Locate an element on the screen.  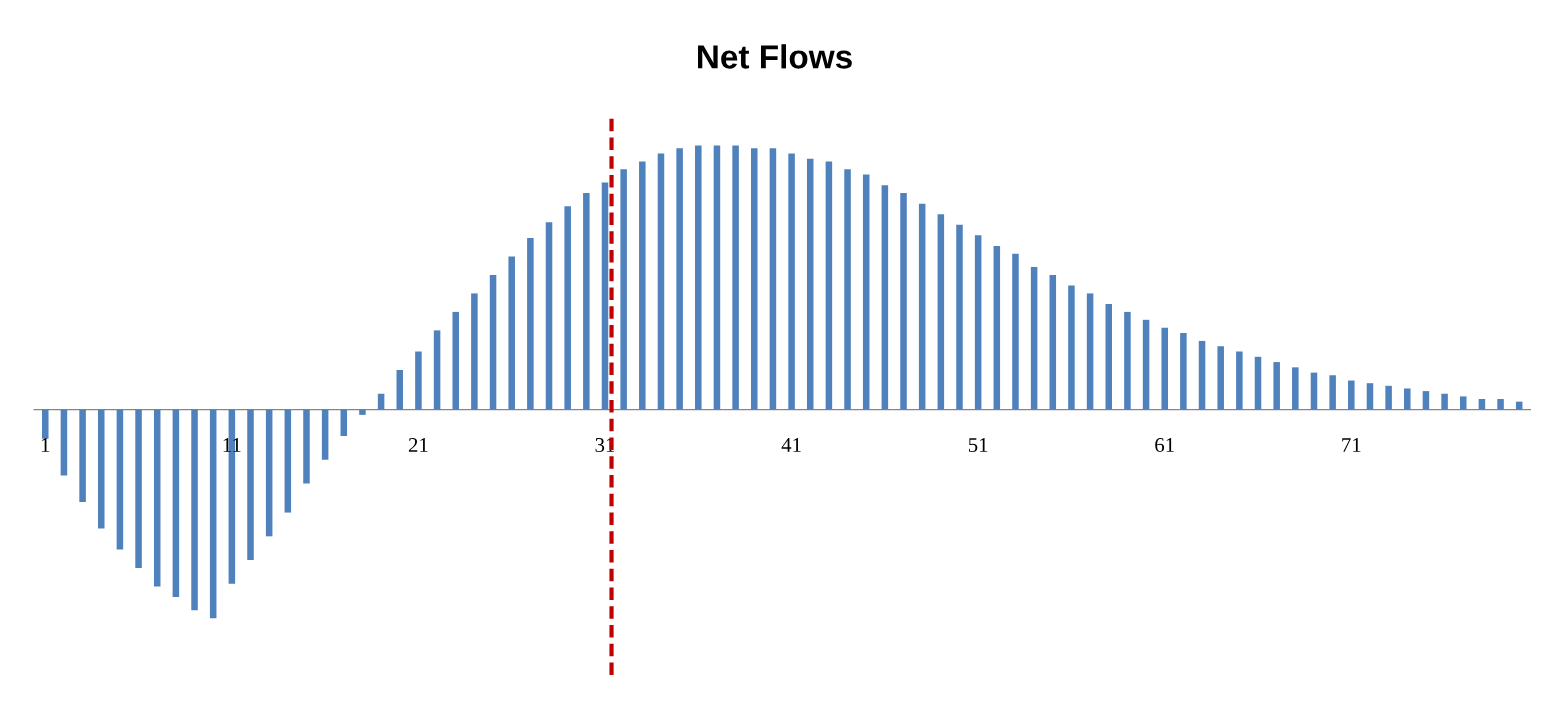
x-tick-label: 71 is located at coordinates (1351, 445).